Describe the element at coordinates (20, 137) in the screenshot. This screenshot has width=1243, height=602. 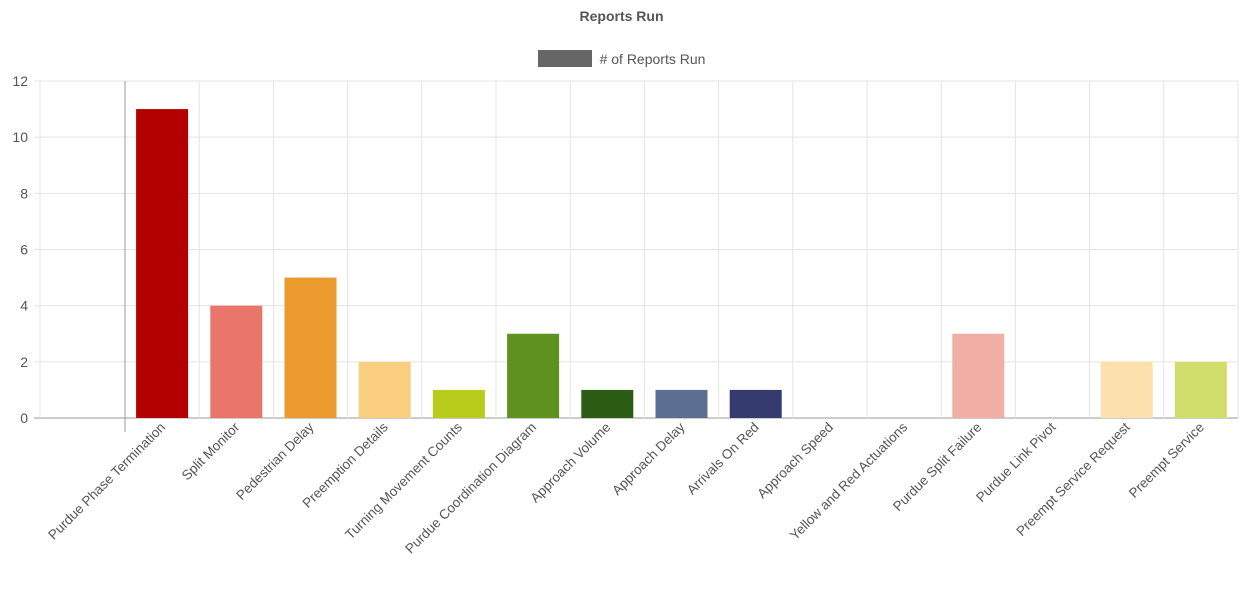
I see `y-tick-label: 10` at that location.